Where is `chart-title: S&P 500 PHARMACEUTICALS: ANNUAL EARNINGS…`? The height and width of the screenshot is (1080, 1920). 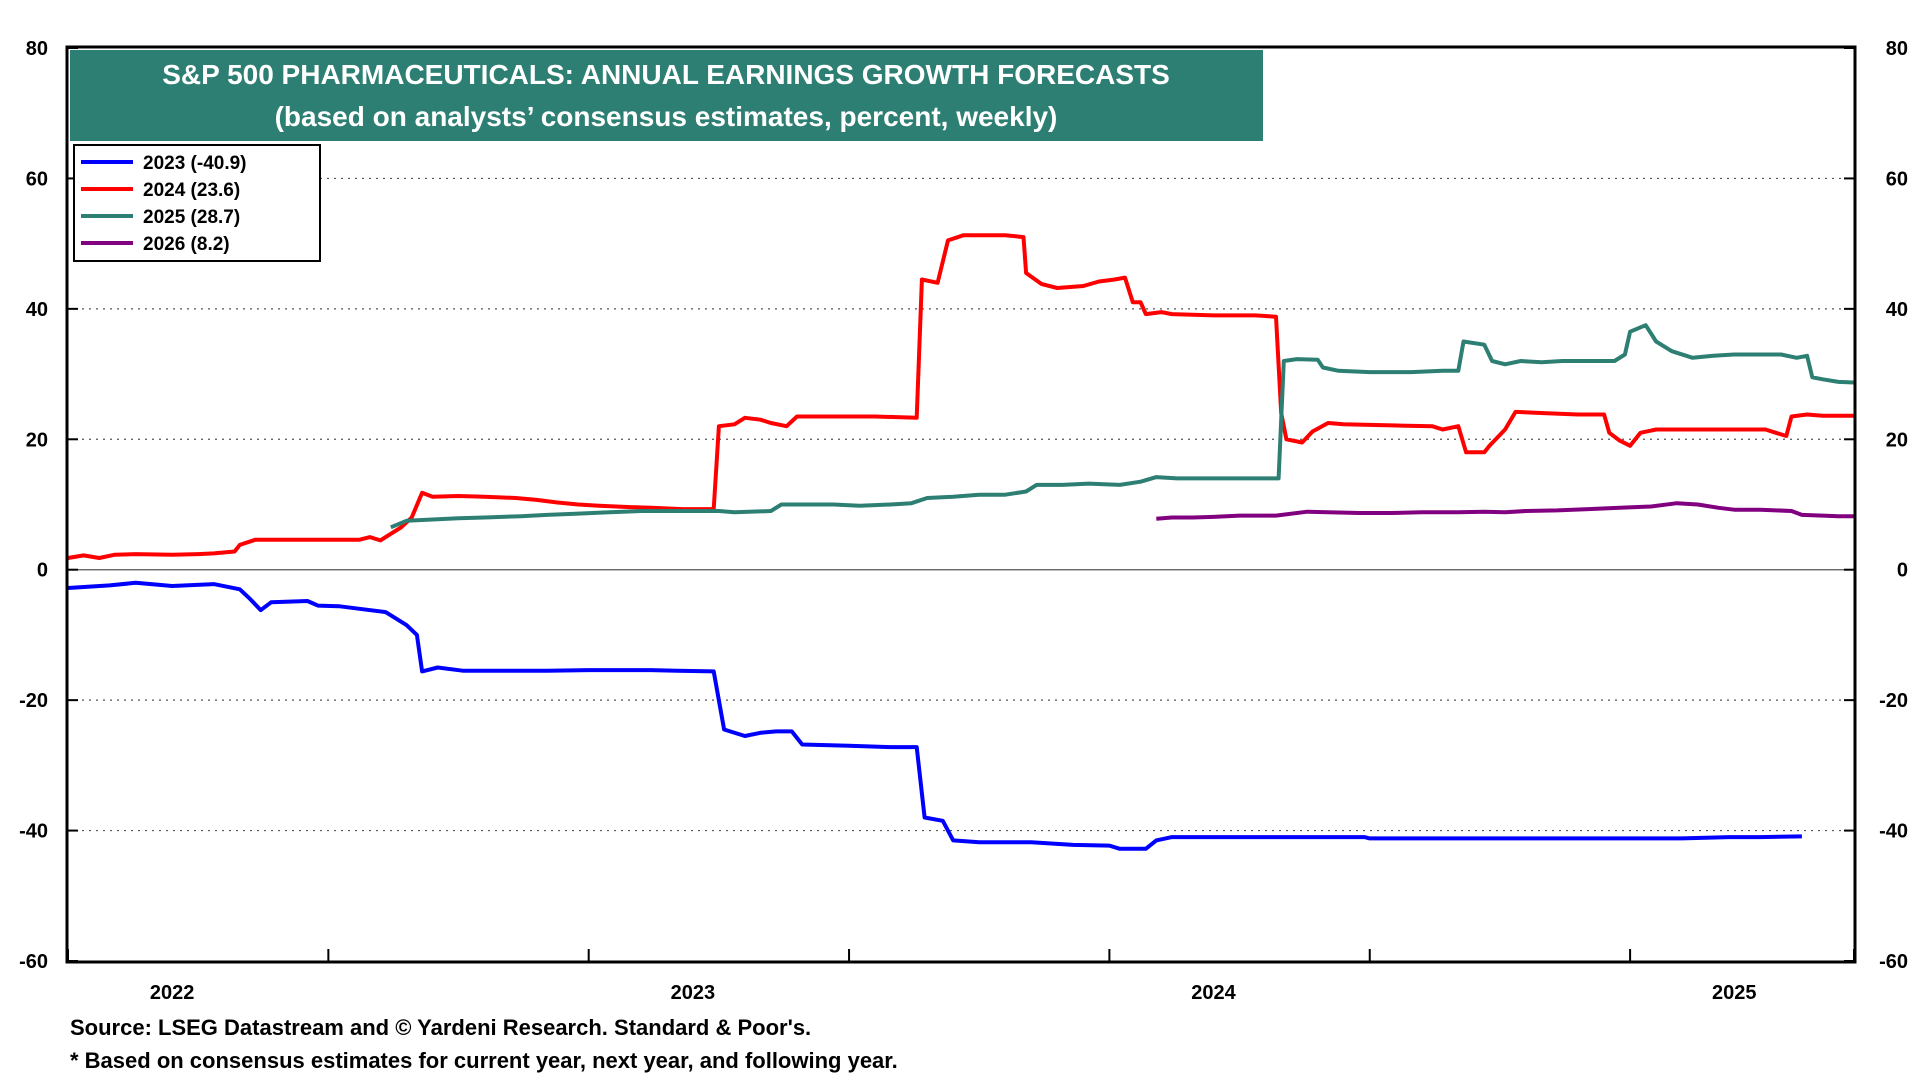
chart-title: S&P 500 PHARMACEUTICALS: ANNUAL EARNINGS… is located at coordinates (666, 74).